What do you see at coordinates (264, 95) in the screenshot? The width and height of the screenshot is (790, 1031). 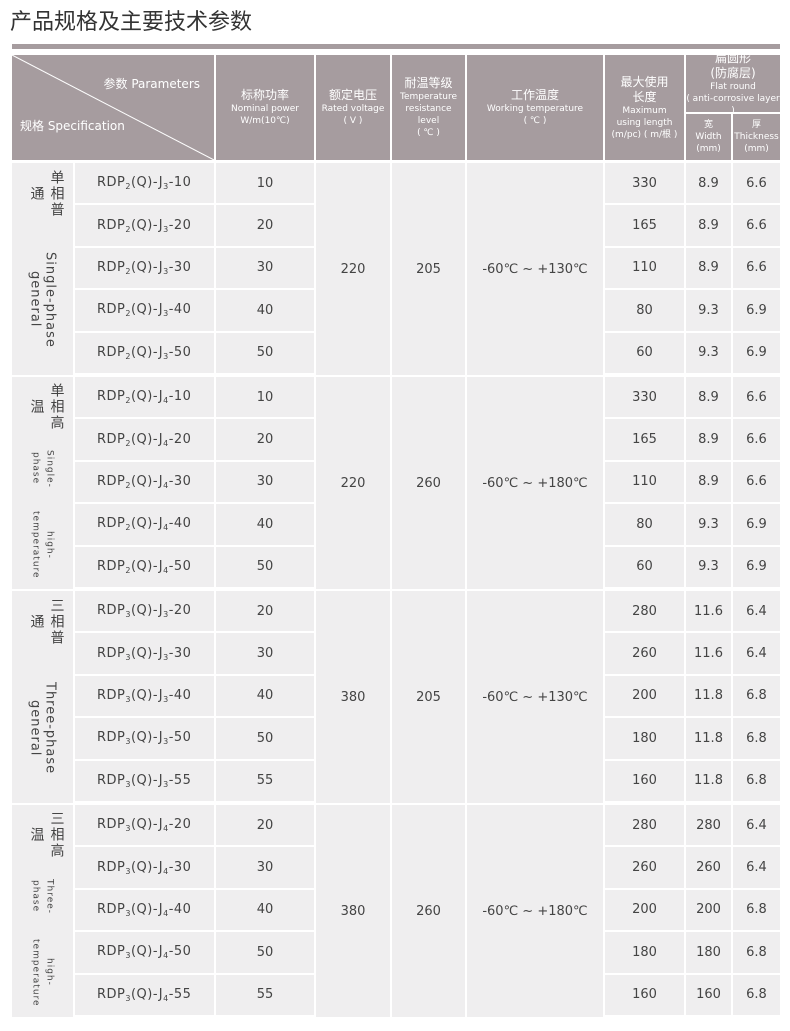 I see `header-zh: 标称功率` at bounding box center [264, 95].